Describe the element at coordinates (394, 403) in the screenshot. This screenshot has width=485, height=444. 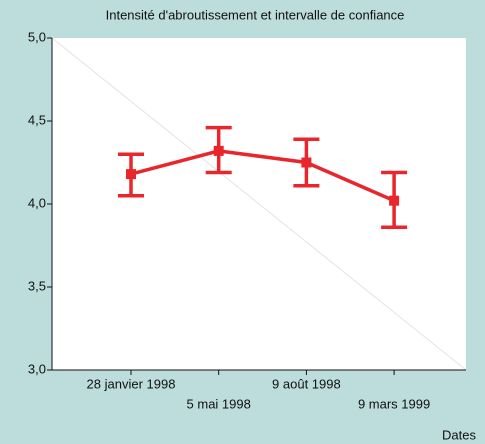
I see `x-tick-label: 9 mars 1999` at that location.